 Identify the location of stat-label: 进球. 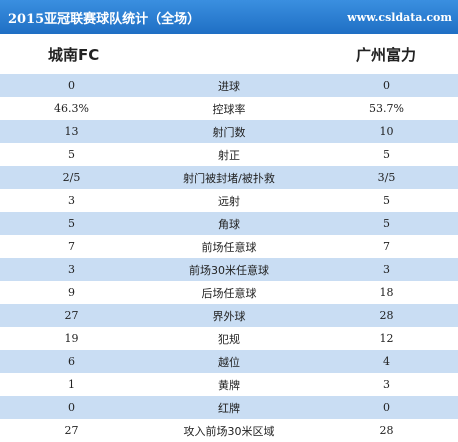
(229, 86).